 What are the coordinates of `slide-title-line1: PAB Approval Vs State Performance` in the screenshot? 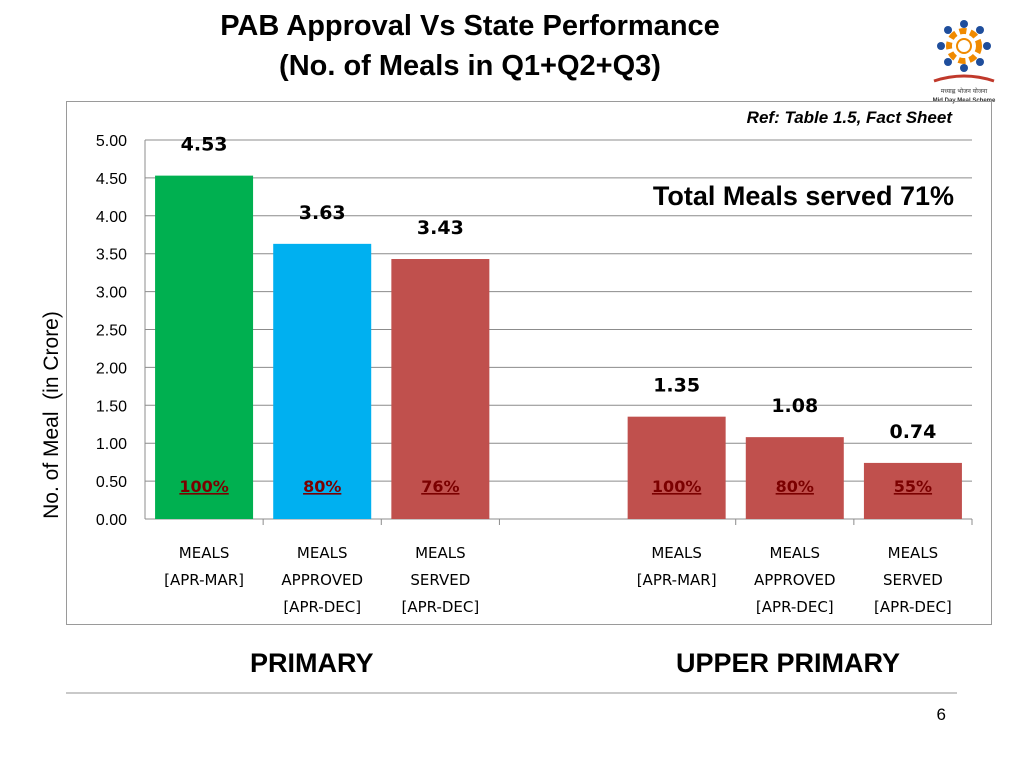 It's located at (470, 26).